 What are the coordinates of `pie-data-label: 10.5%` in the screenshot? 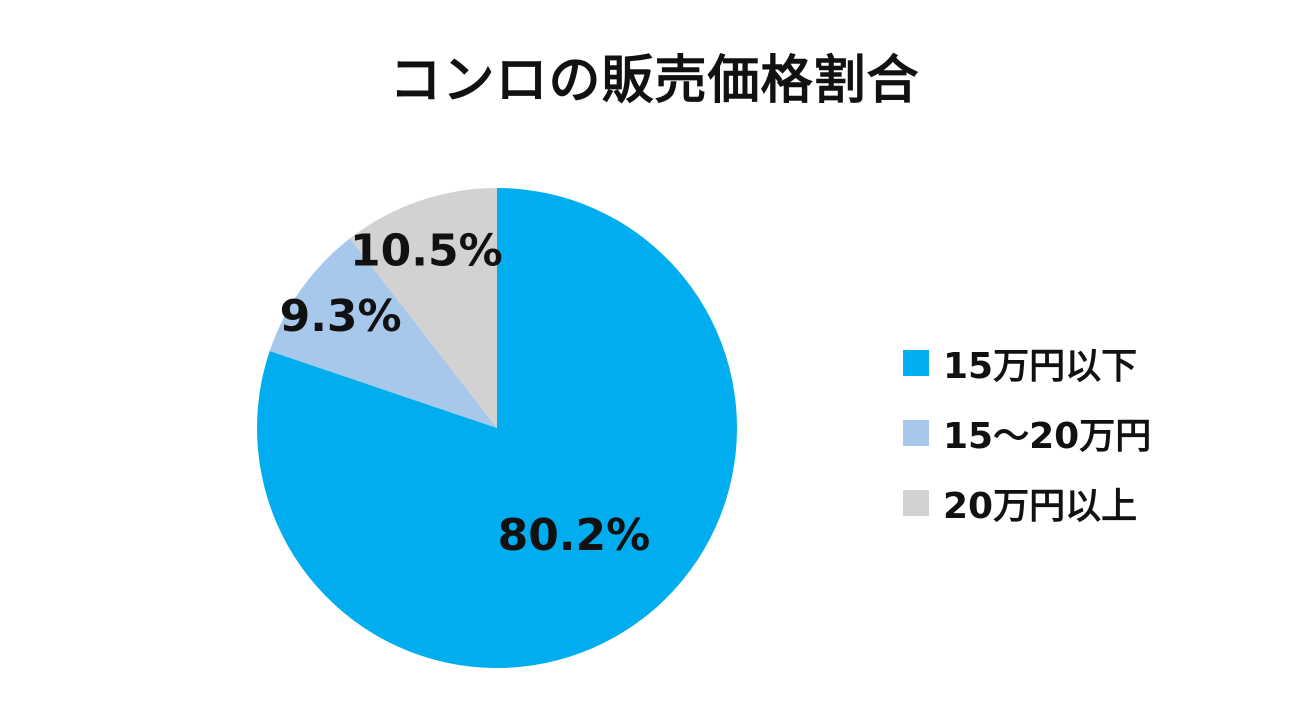 It's located at (426, 250).